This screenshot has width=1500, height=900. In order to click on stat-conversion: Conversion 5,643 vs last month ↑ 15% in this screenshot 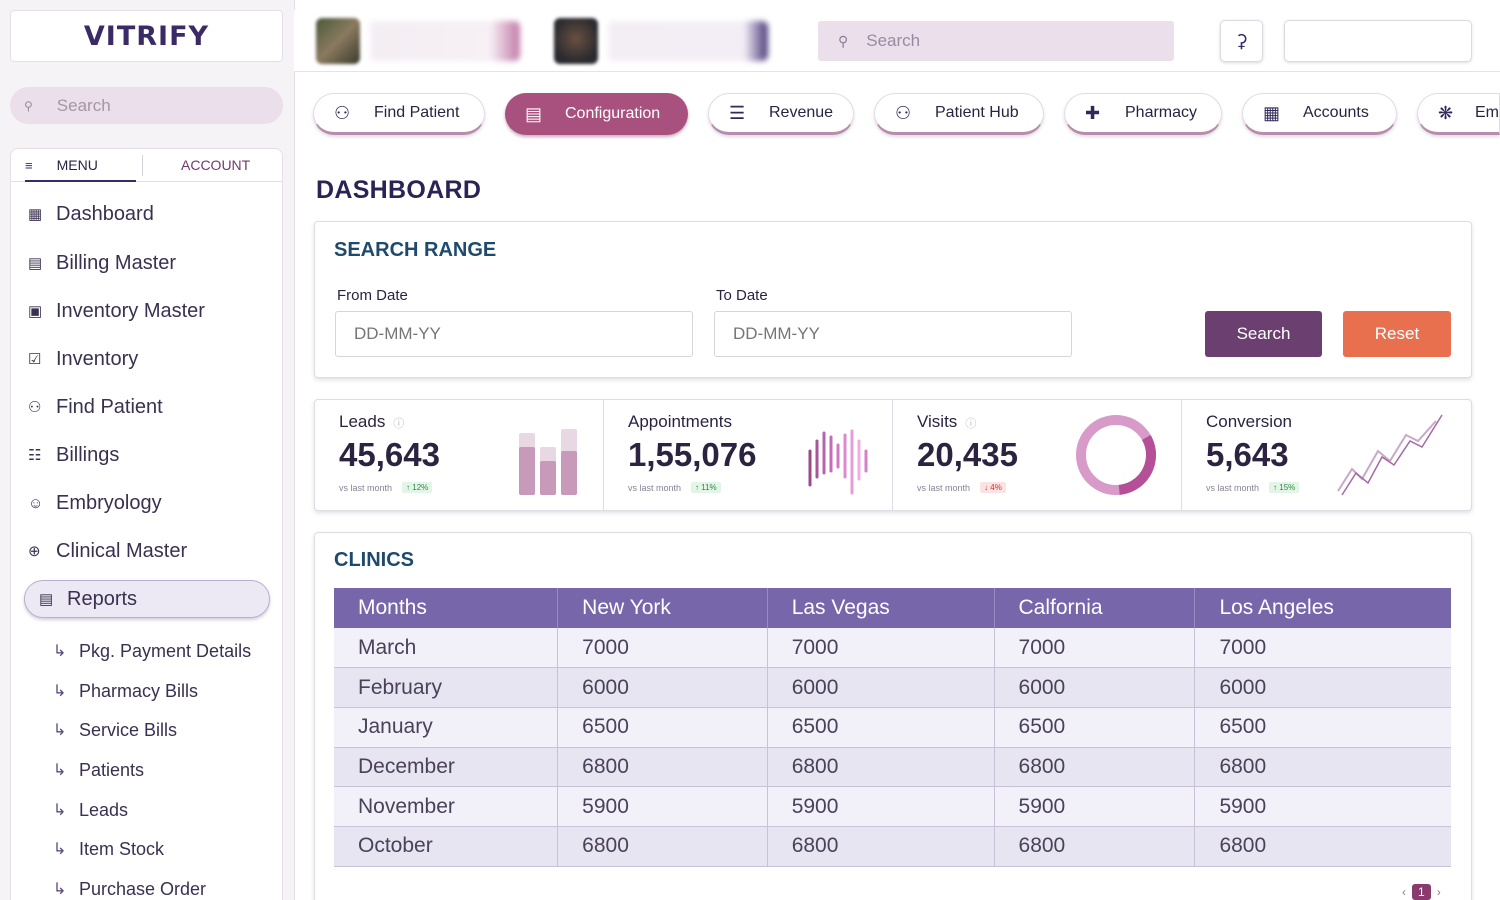, I will do `click(1326, 454)`.